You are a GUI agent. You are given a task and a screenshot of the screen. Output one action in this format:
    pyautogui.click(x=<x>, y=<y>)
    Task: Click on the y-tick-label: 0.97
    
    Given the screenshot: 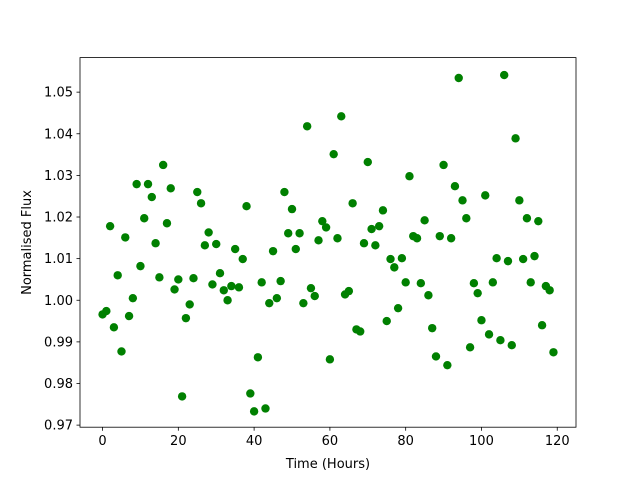 What is the action you would take?
    pyautogui.click(x=58, y=426)
    